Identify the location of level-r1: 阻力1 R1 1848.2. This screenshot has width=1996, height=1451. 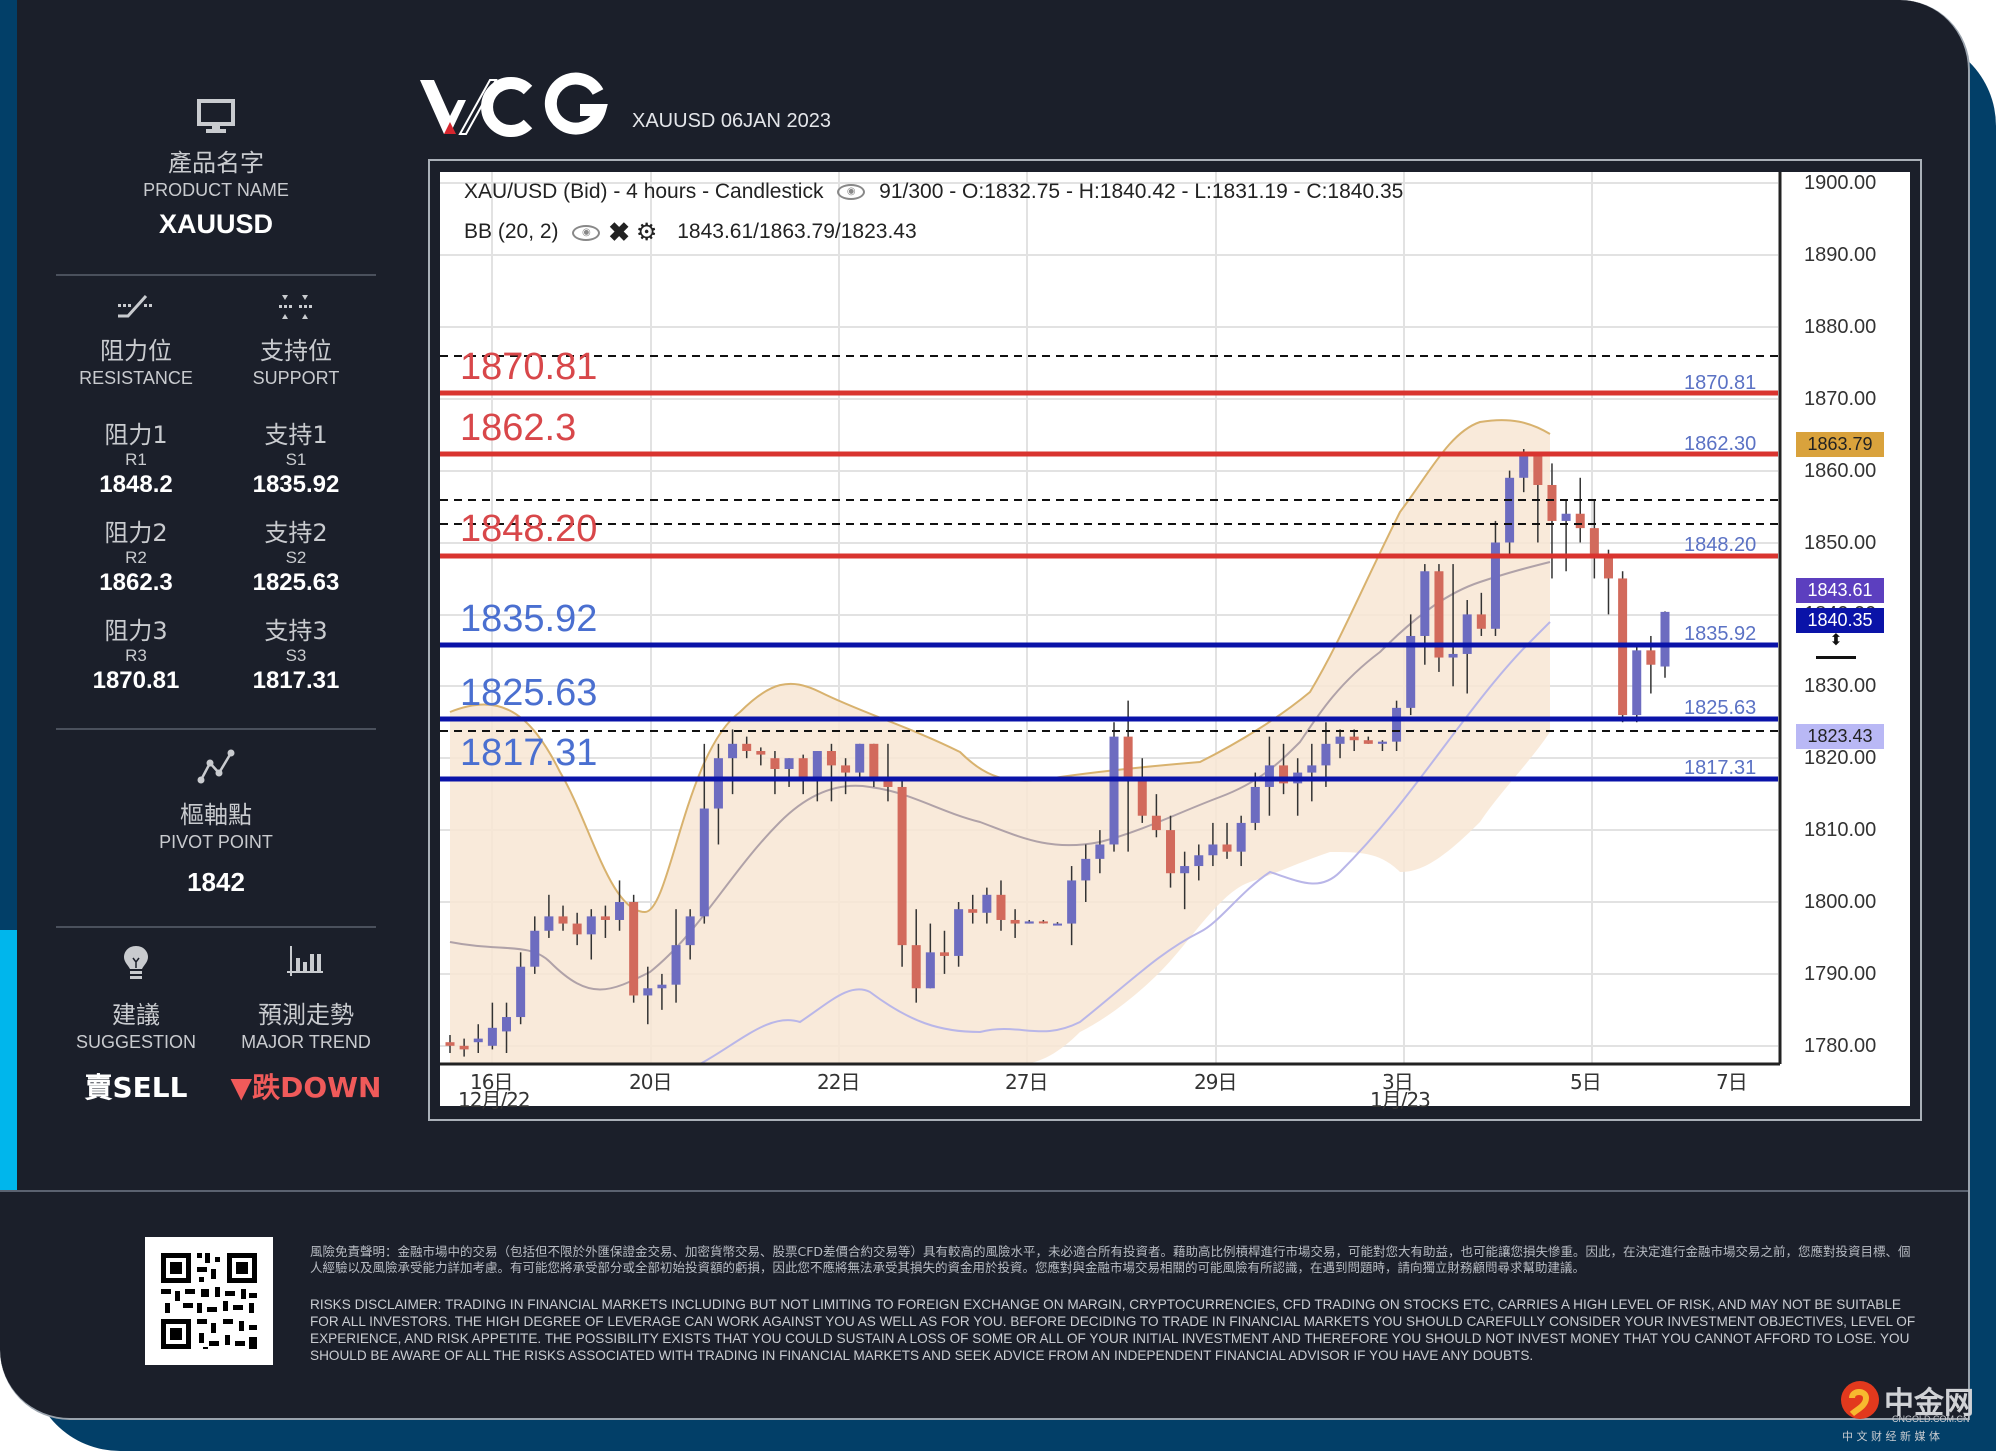
(136, 460).